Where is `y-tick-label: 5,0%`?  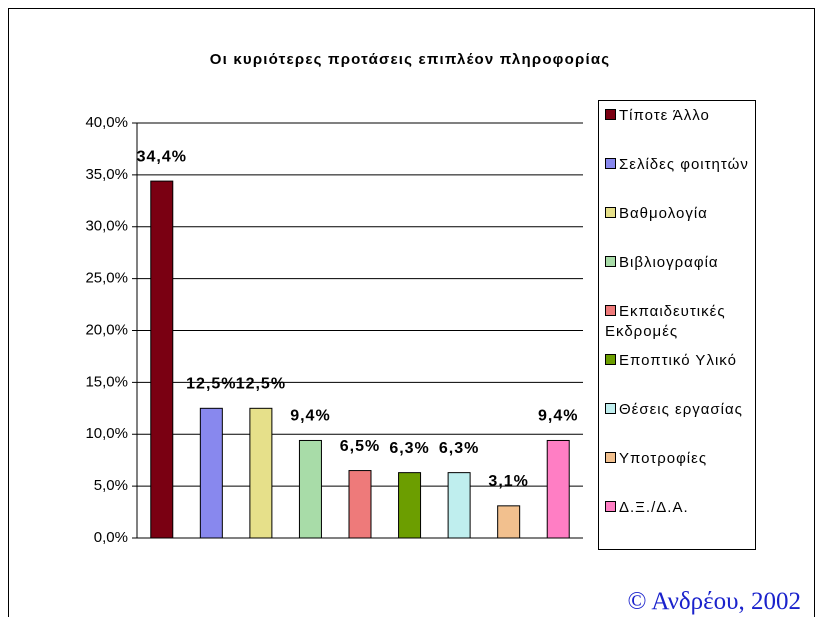 y-tick-label: 5,0% is located at coordinates (111, 485).